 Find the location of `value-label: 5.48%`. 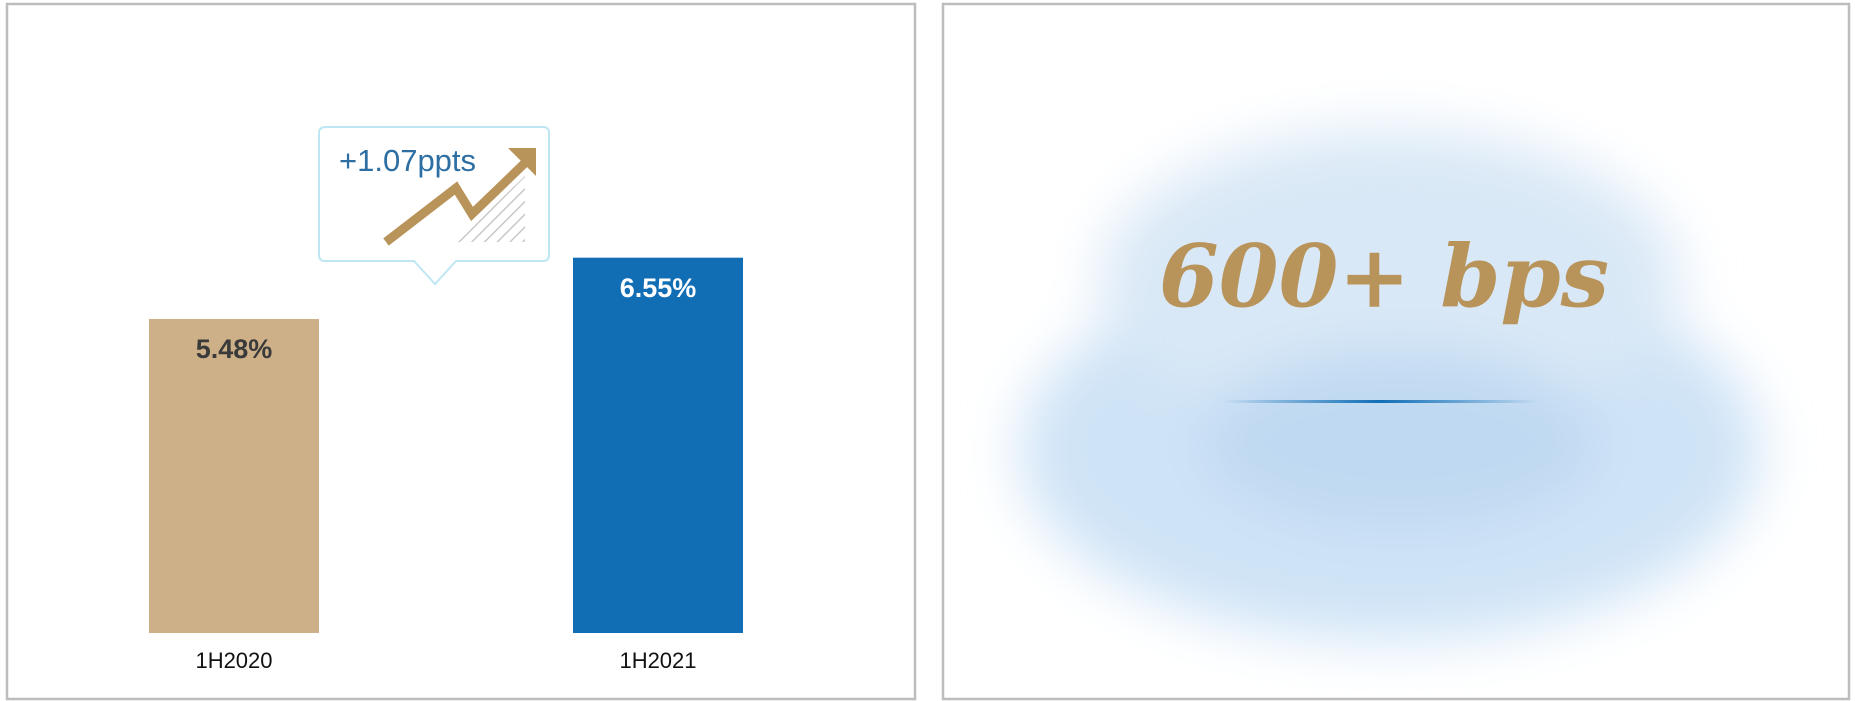

value-label: 5.48% is located at coordinates (234, 349).